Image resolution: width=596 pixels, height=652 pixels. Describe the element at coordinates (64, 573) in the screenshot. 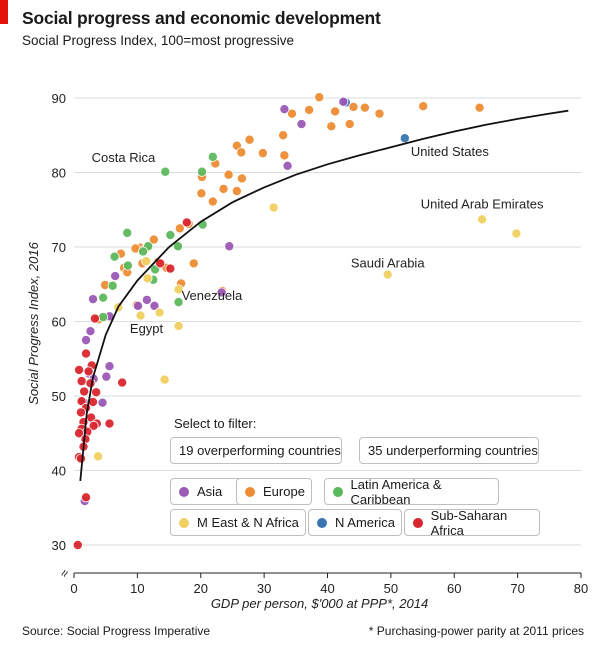

I see `axis-break-symbol: ≈` at that location.